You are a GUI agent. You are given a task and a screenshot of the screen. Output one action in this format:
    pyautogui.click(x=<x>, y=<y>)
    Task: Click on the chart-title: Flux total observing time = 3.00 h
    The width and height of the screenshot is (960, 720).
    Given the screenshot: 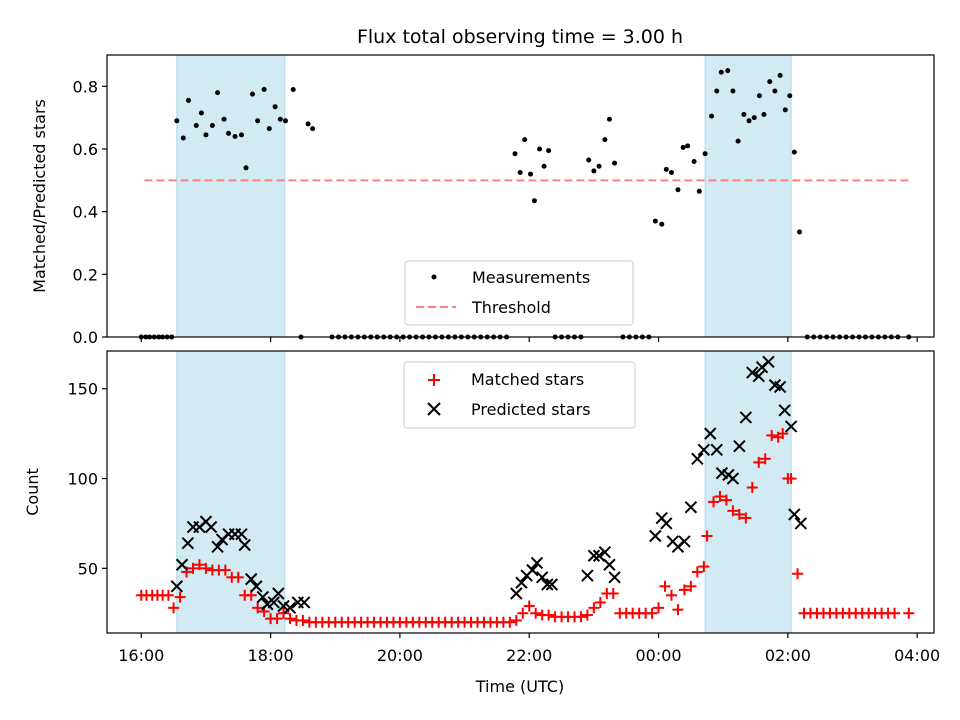 What is the action you would take?
    pyautogui.click(x=520, y=37)
    